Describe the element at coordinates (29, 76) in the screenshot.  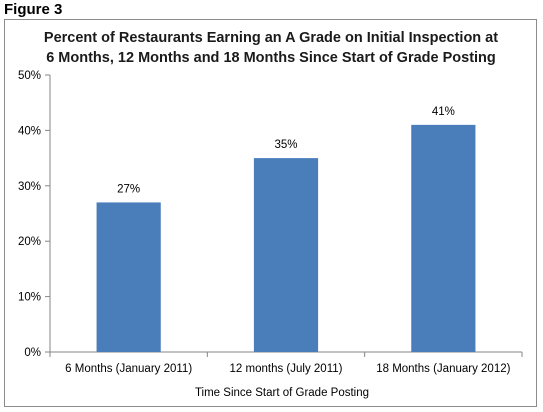
I see `y-tick-label: 50%` at that location.